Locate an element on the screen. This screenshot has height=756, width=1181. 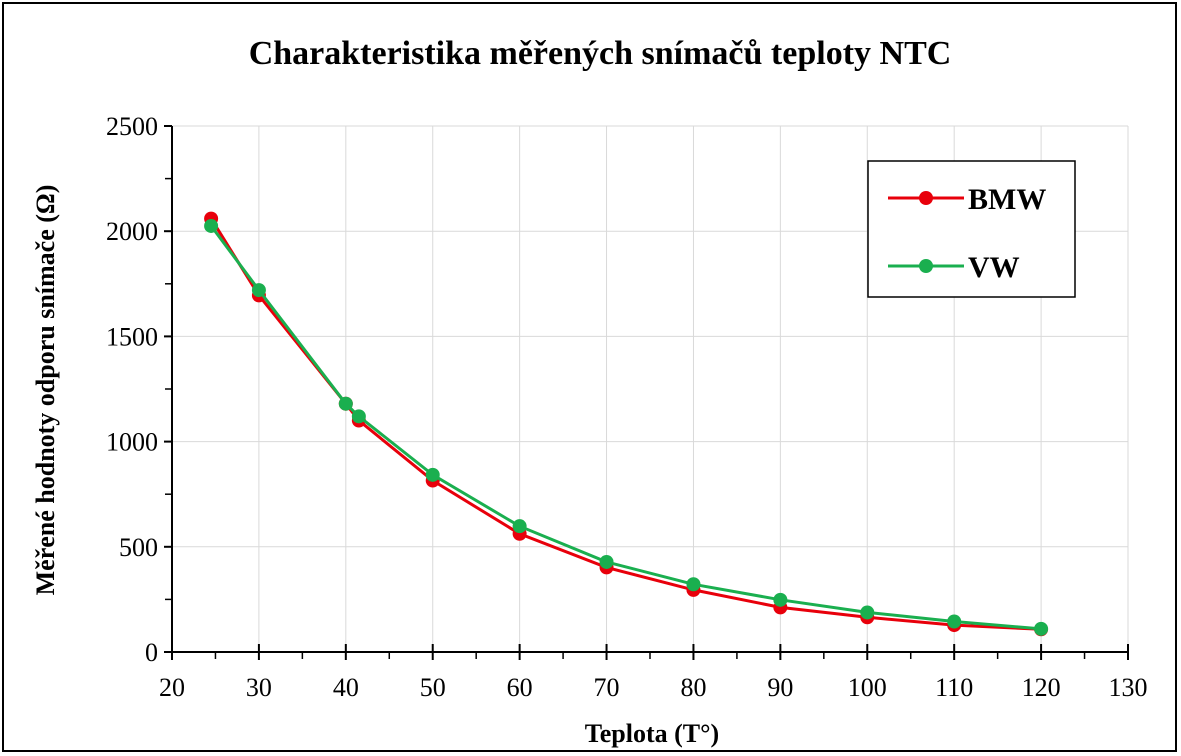
legend-entry-bmw: BMW is located at coordinates (967, 199).